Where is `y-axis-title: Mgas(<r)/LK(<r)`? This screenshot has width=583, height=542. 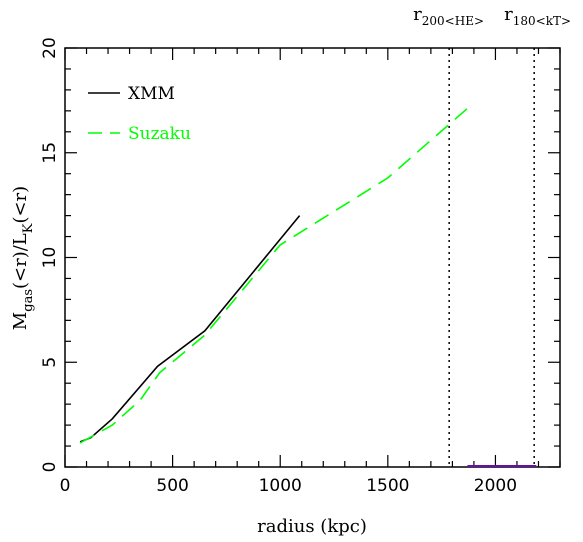 y-axis-title: Mgas(<r)/LK(<r) is located at coordinates (23, 258).